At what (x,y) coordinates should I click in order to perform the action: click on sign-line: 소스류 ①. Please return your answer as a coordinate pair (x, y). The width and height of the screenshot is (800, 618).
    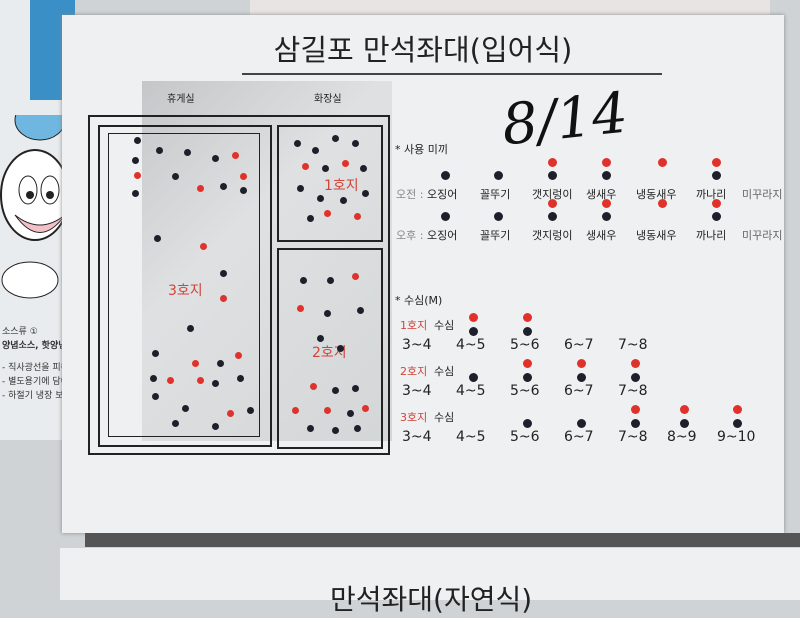
    Looking at the image, I should click on (20, 332).